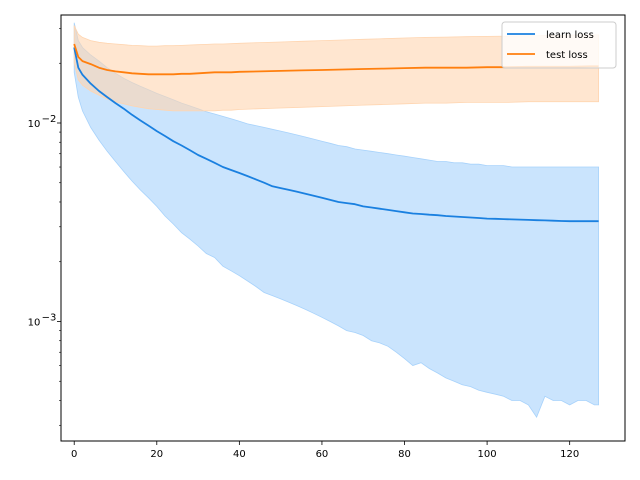 This screenshot has width=640, height=480. What do you see at coordinates (487, 454) in the screenshot?
I see `x-tick-label-100: 100` at bounding box center [487, 454].